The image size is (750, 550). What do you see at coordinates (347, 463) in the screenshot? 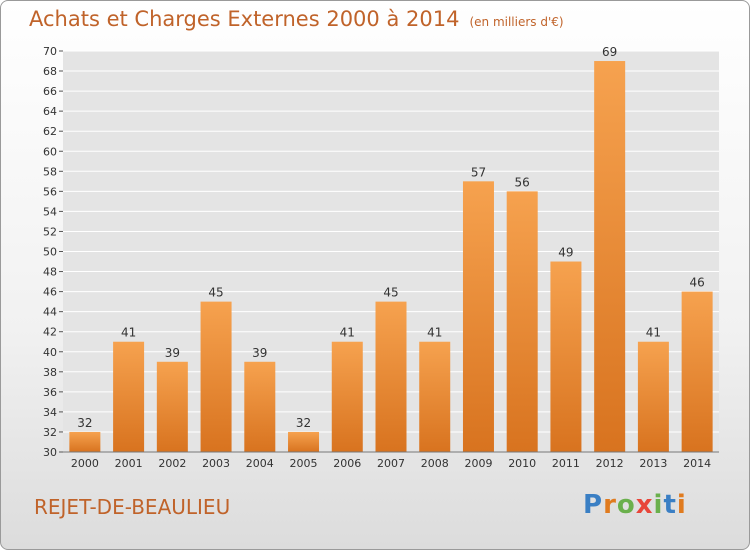
I see `x-tick-label: 2006` at bounding box center [347, 463].